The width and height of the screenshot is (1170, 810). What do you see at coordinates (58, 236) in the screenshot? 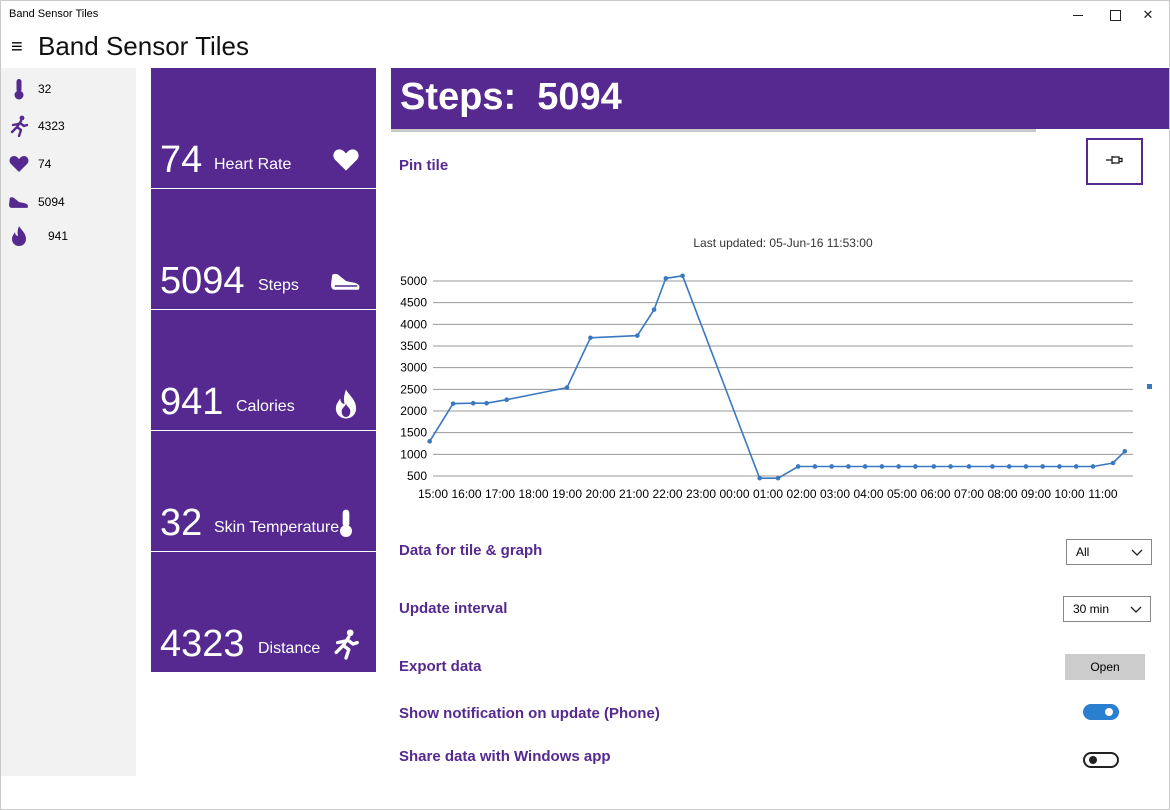
I see `sidebar-item-value: 941` at bounding box center [58, 236].